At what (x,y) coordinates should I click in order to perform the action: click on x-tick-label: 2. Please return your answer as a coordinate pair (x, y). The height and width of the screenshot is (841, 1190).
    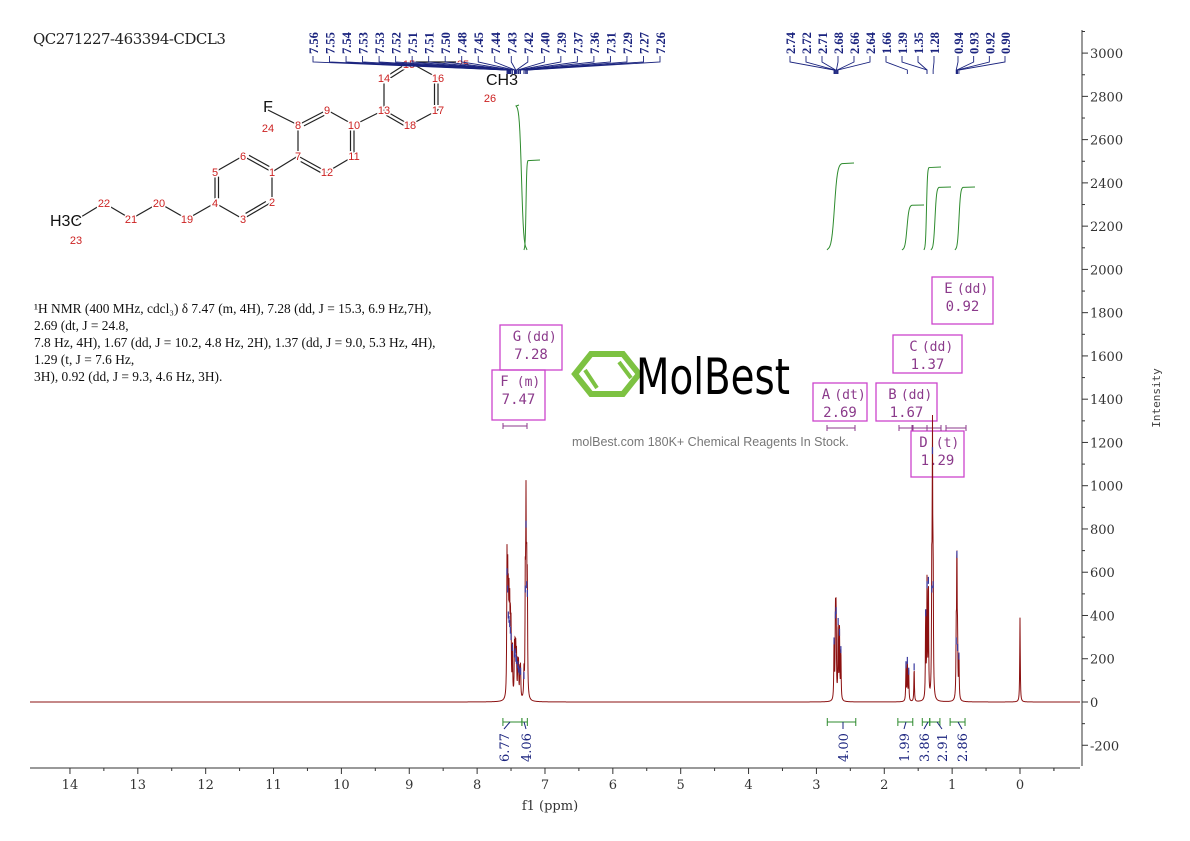
    Looking at the image, I should click on (884, 785).